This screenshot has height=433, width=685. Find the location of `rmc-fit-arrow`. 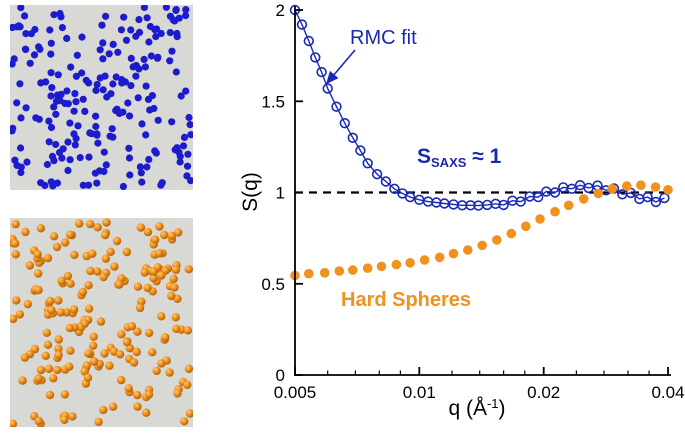

rmc-fit-arrow is located at coordinates (340, 67).